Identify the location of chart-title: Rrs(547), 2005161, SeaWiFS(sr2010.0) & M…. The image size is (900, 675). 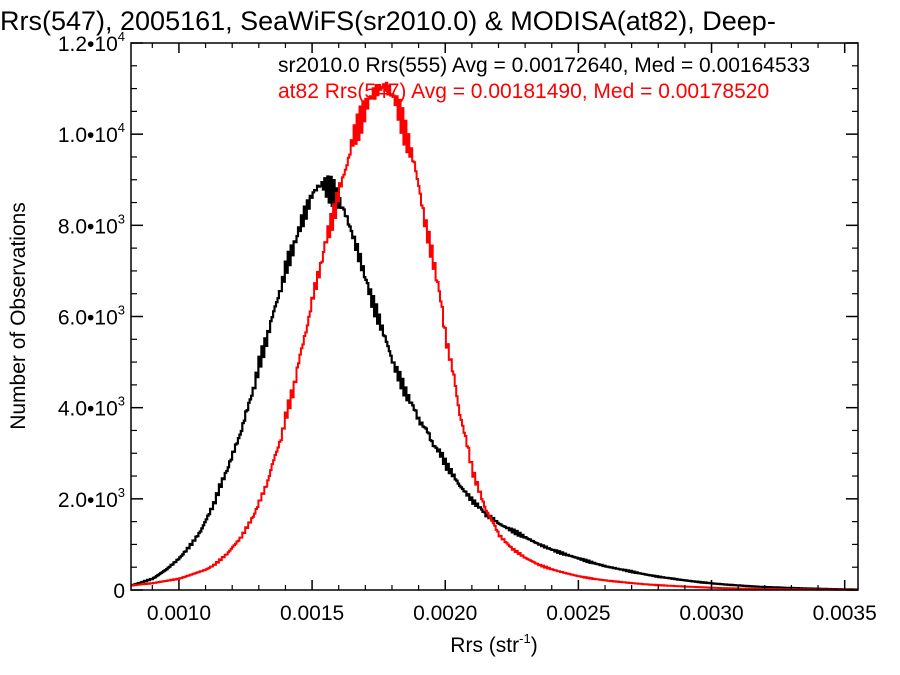
(388, 21).